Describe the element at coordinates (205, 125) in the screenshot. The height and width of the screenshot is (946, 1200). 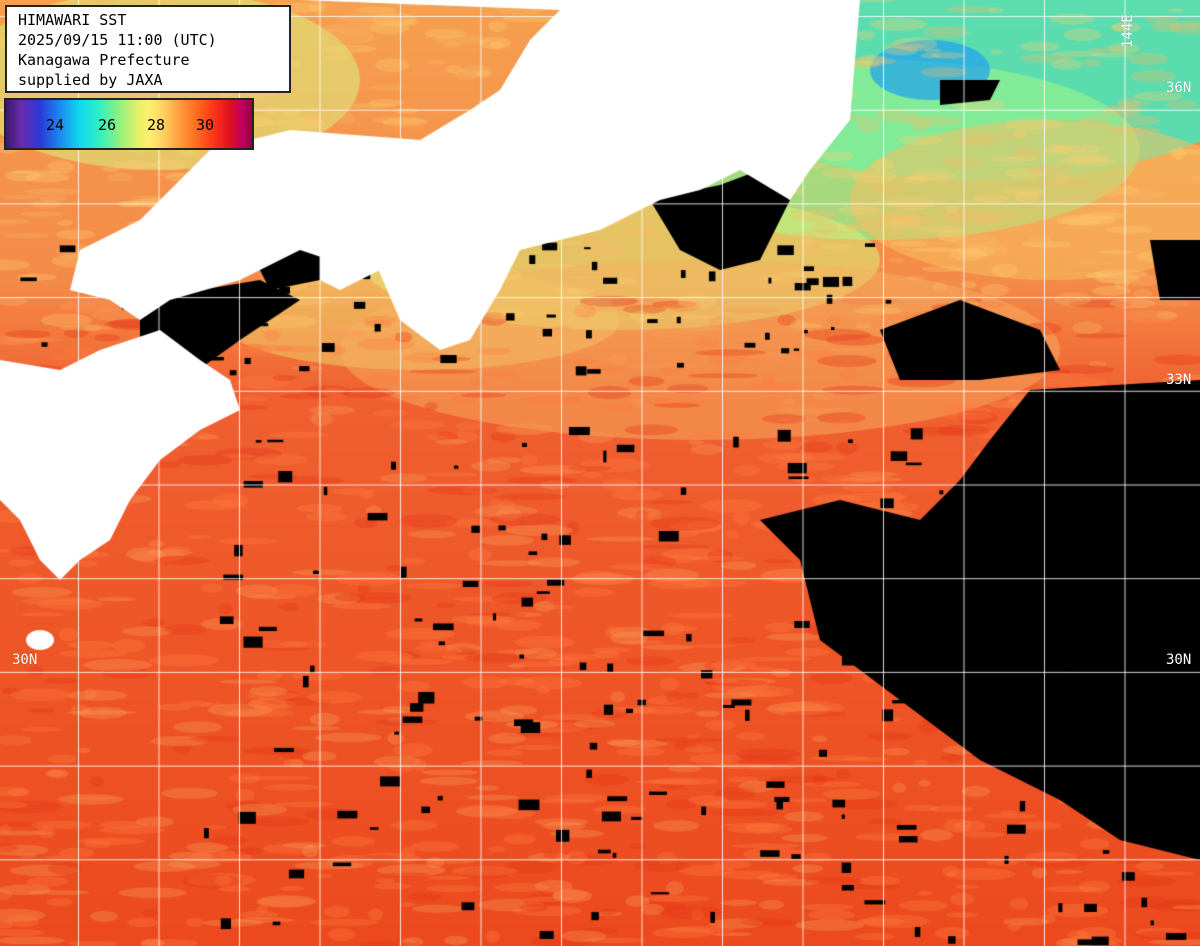
I see `legend-tick-30: 30` at that location.